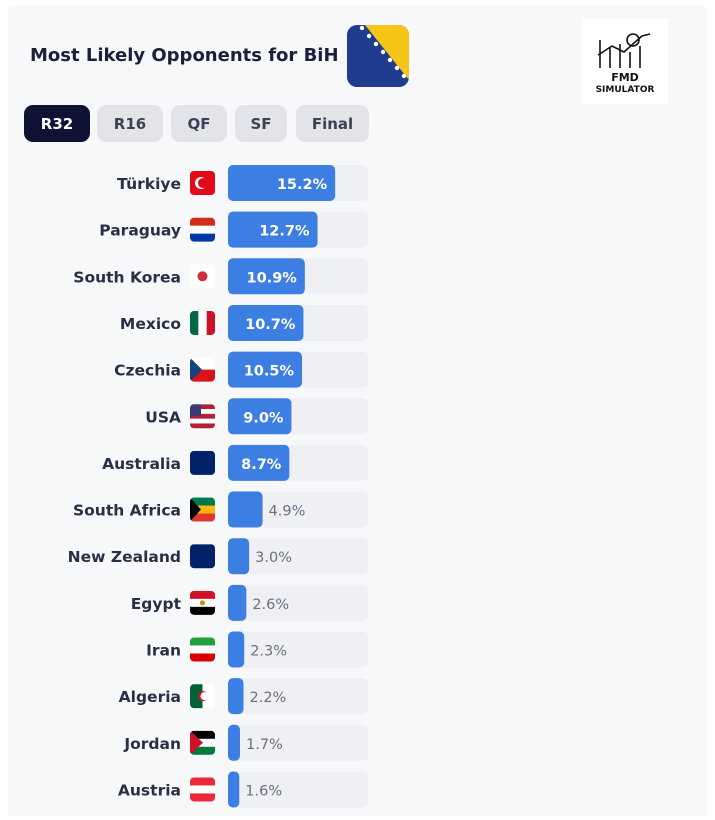  I want to click on logo-text: SIMULATOR, so click(625, 90).